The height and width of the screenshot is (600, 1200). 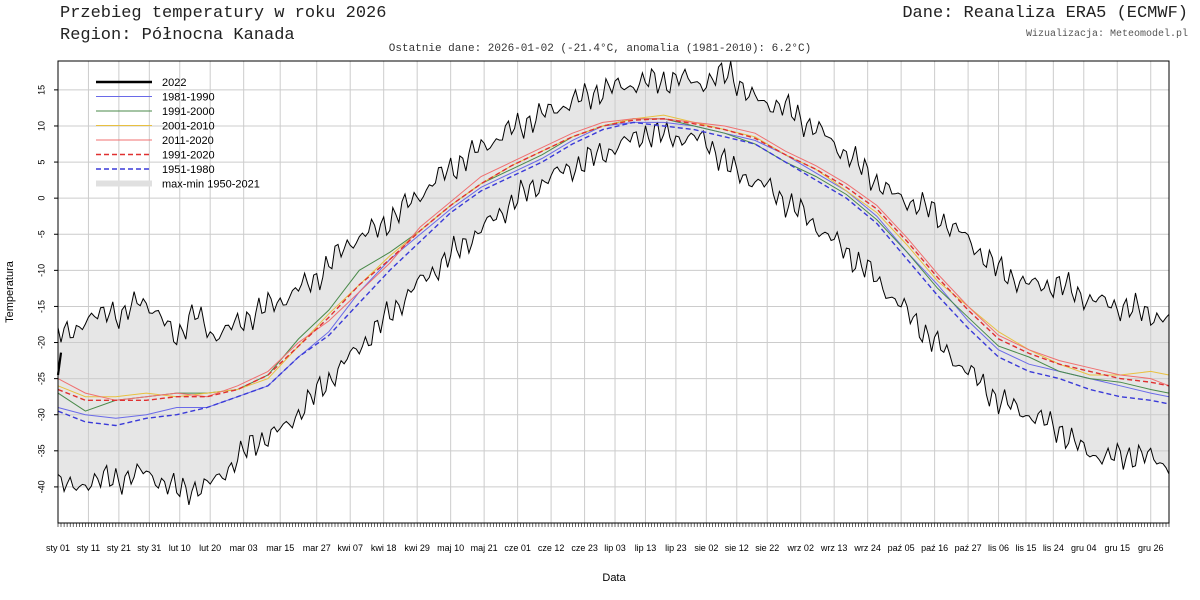 I want to click on x-tick-label: wrz 13, so click(x=834, y=548).